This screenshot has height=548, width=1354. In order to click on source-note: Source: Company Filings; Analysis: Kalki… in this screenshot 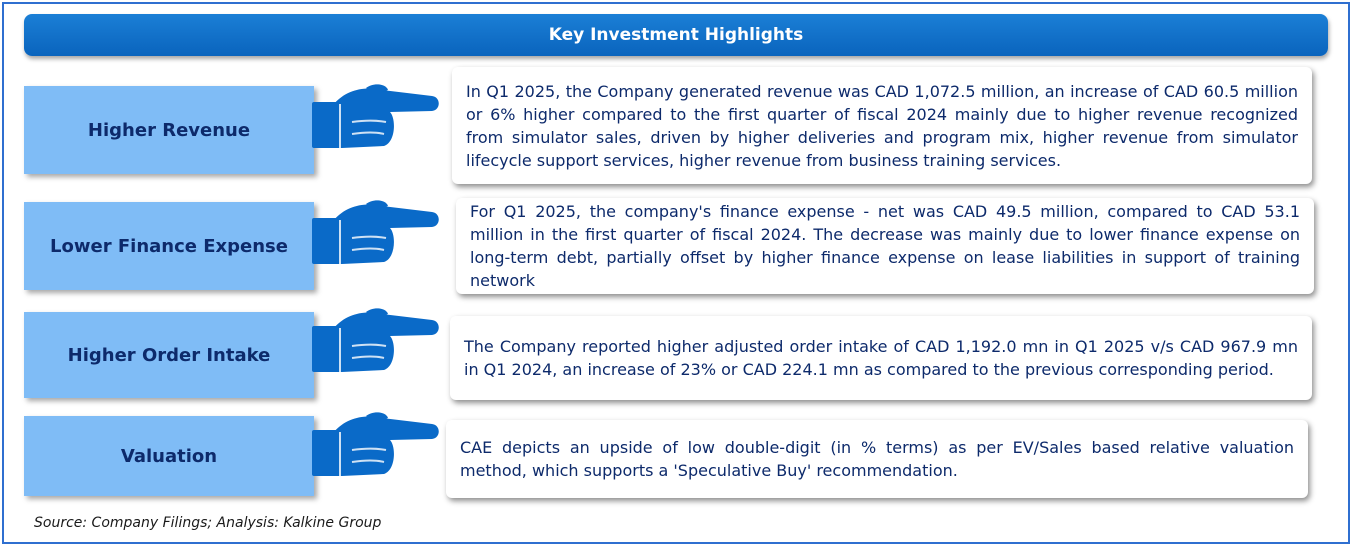, I will do `click(208, 523)`.